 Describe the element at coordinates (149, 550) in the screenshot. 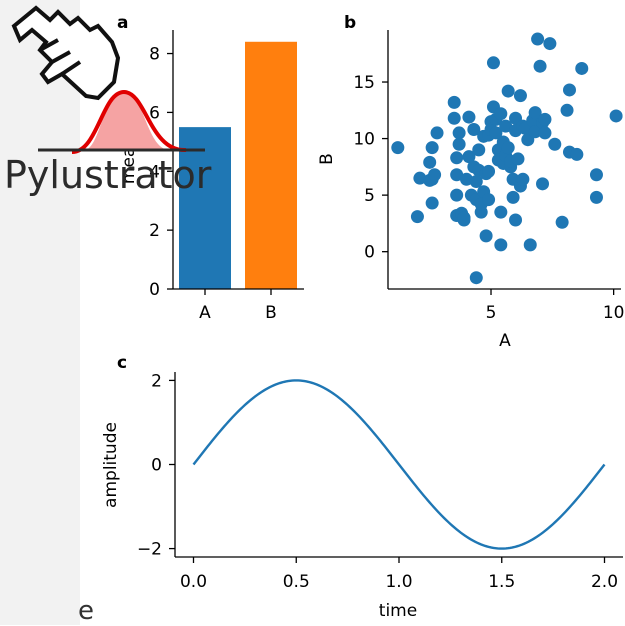

I see `panel-c-ytick-label: −2` at that location.